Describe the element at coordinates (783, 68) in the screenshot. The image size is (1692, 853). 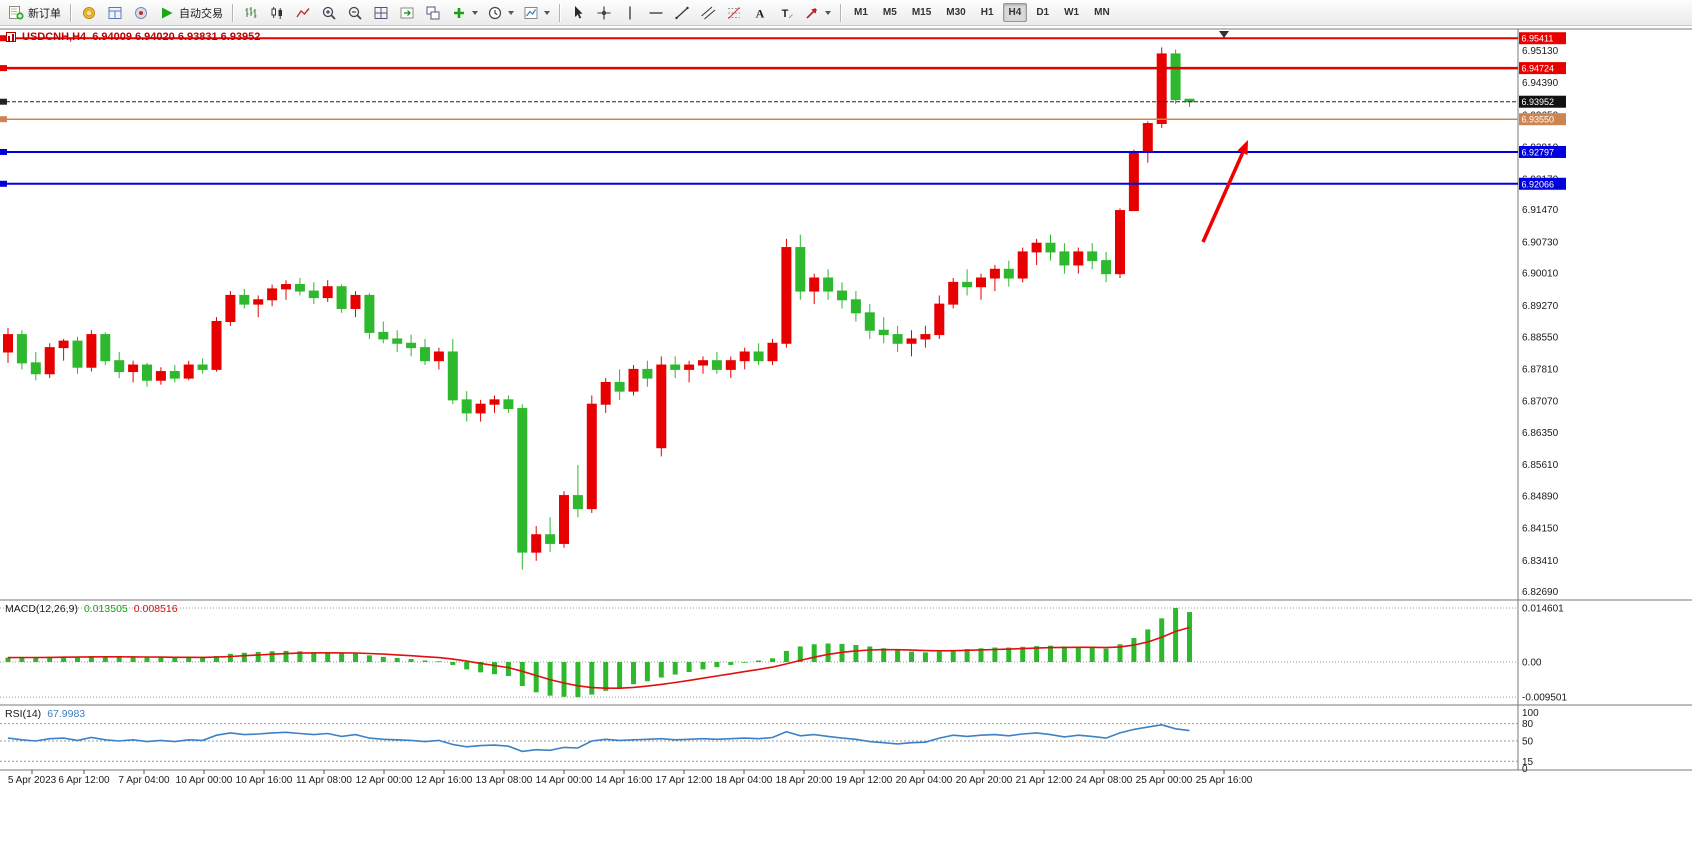
I see `price-level-line: 6.94724` at that location.